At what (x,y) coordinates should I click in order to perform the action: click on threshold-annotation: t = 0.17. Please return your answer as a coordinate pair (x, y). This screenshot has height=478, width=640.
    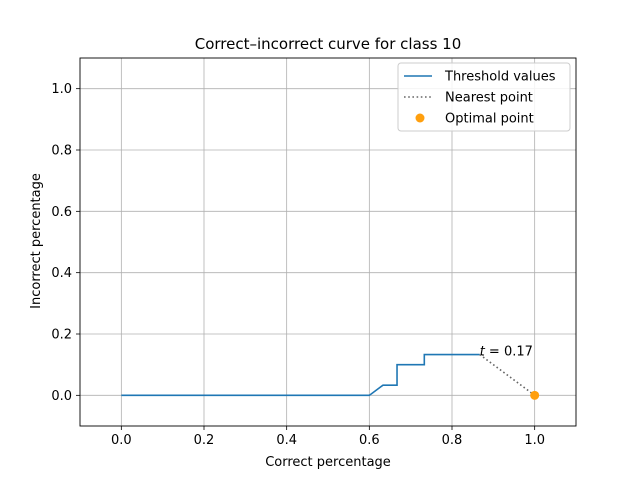
    Looking at the image, I should click on (506, 352).